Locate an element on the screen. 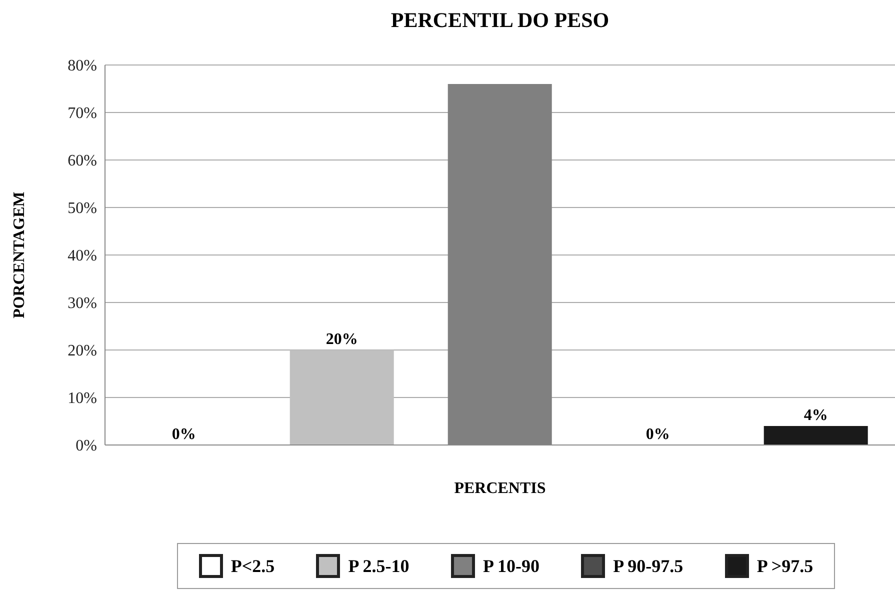 This screenshot has width=895, height=590. legend-label: P 10-90 is located at coordinates (511, 566).